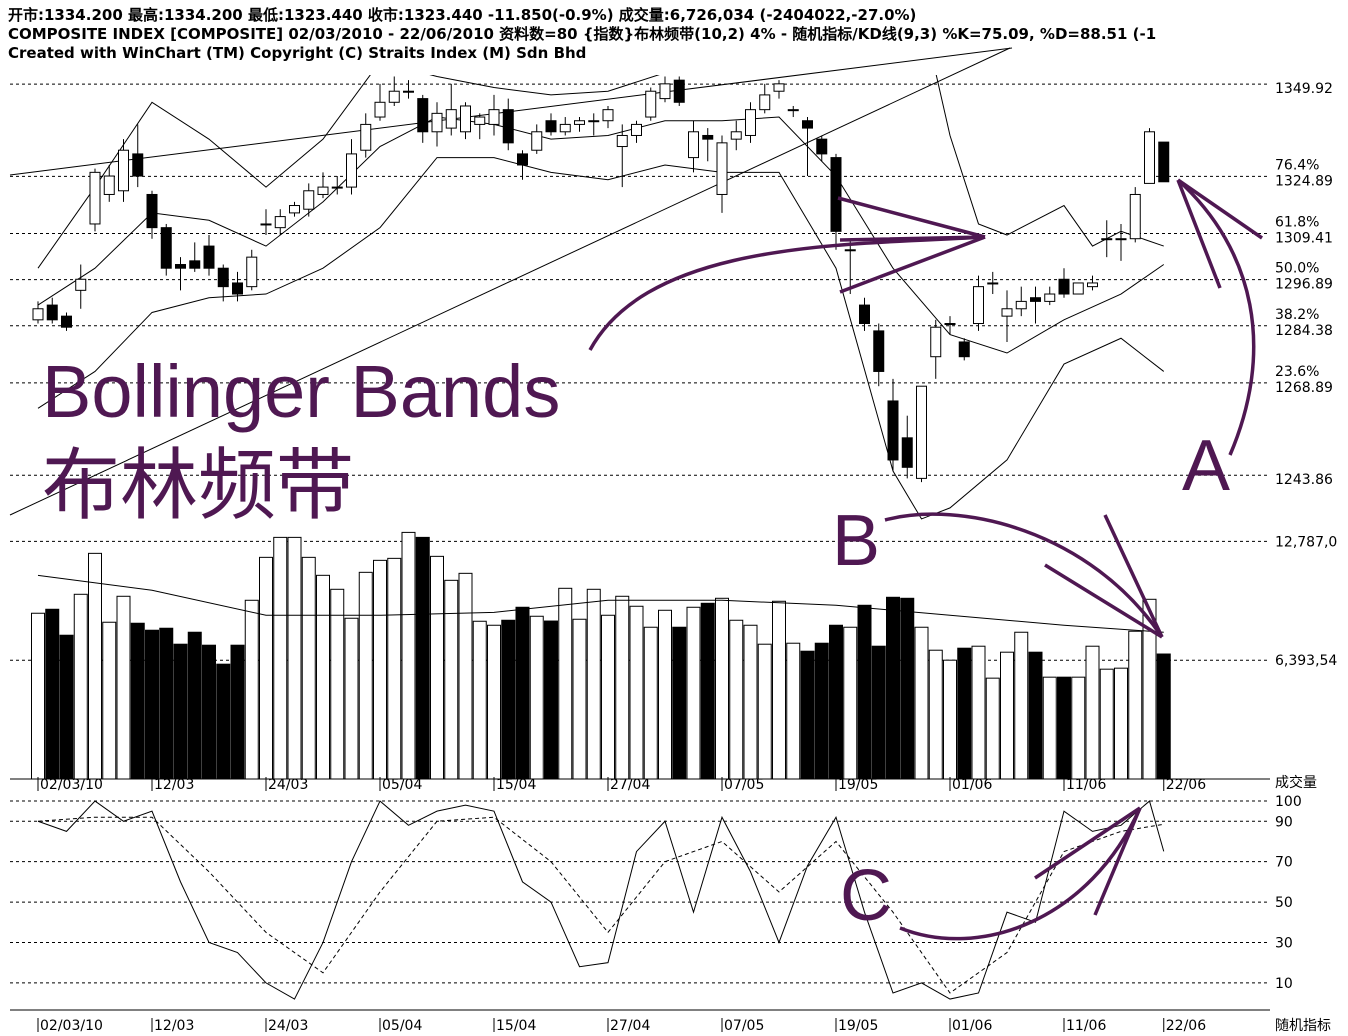 The width and height of the screenshot is (1348, 1036). Describe the element at coordinates (1304, 285) in the screenshot. I see `y-tick-label: 1296.89` at that location.